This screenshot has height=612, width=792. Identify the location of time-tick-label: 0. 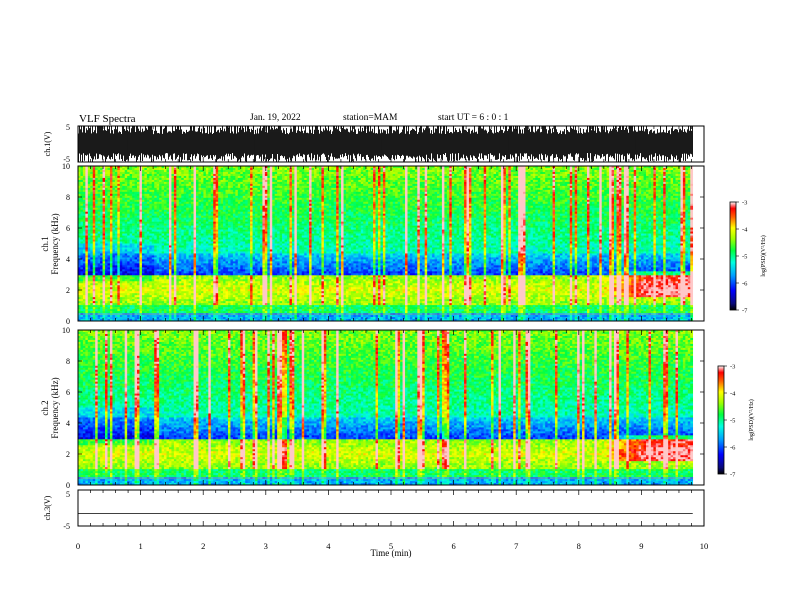
(78, 546).